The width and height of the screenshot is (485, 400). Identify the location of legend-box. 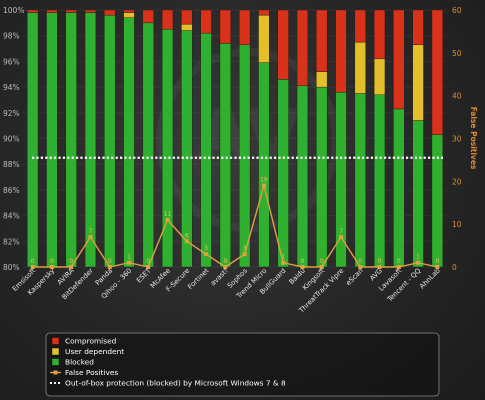
(242, 364).